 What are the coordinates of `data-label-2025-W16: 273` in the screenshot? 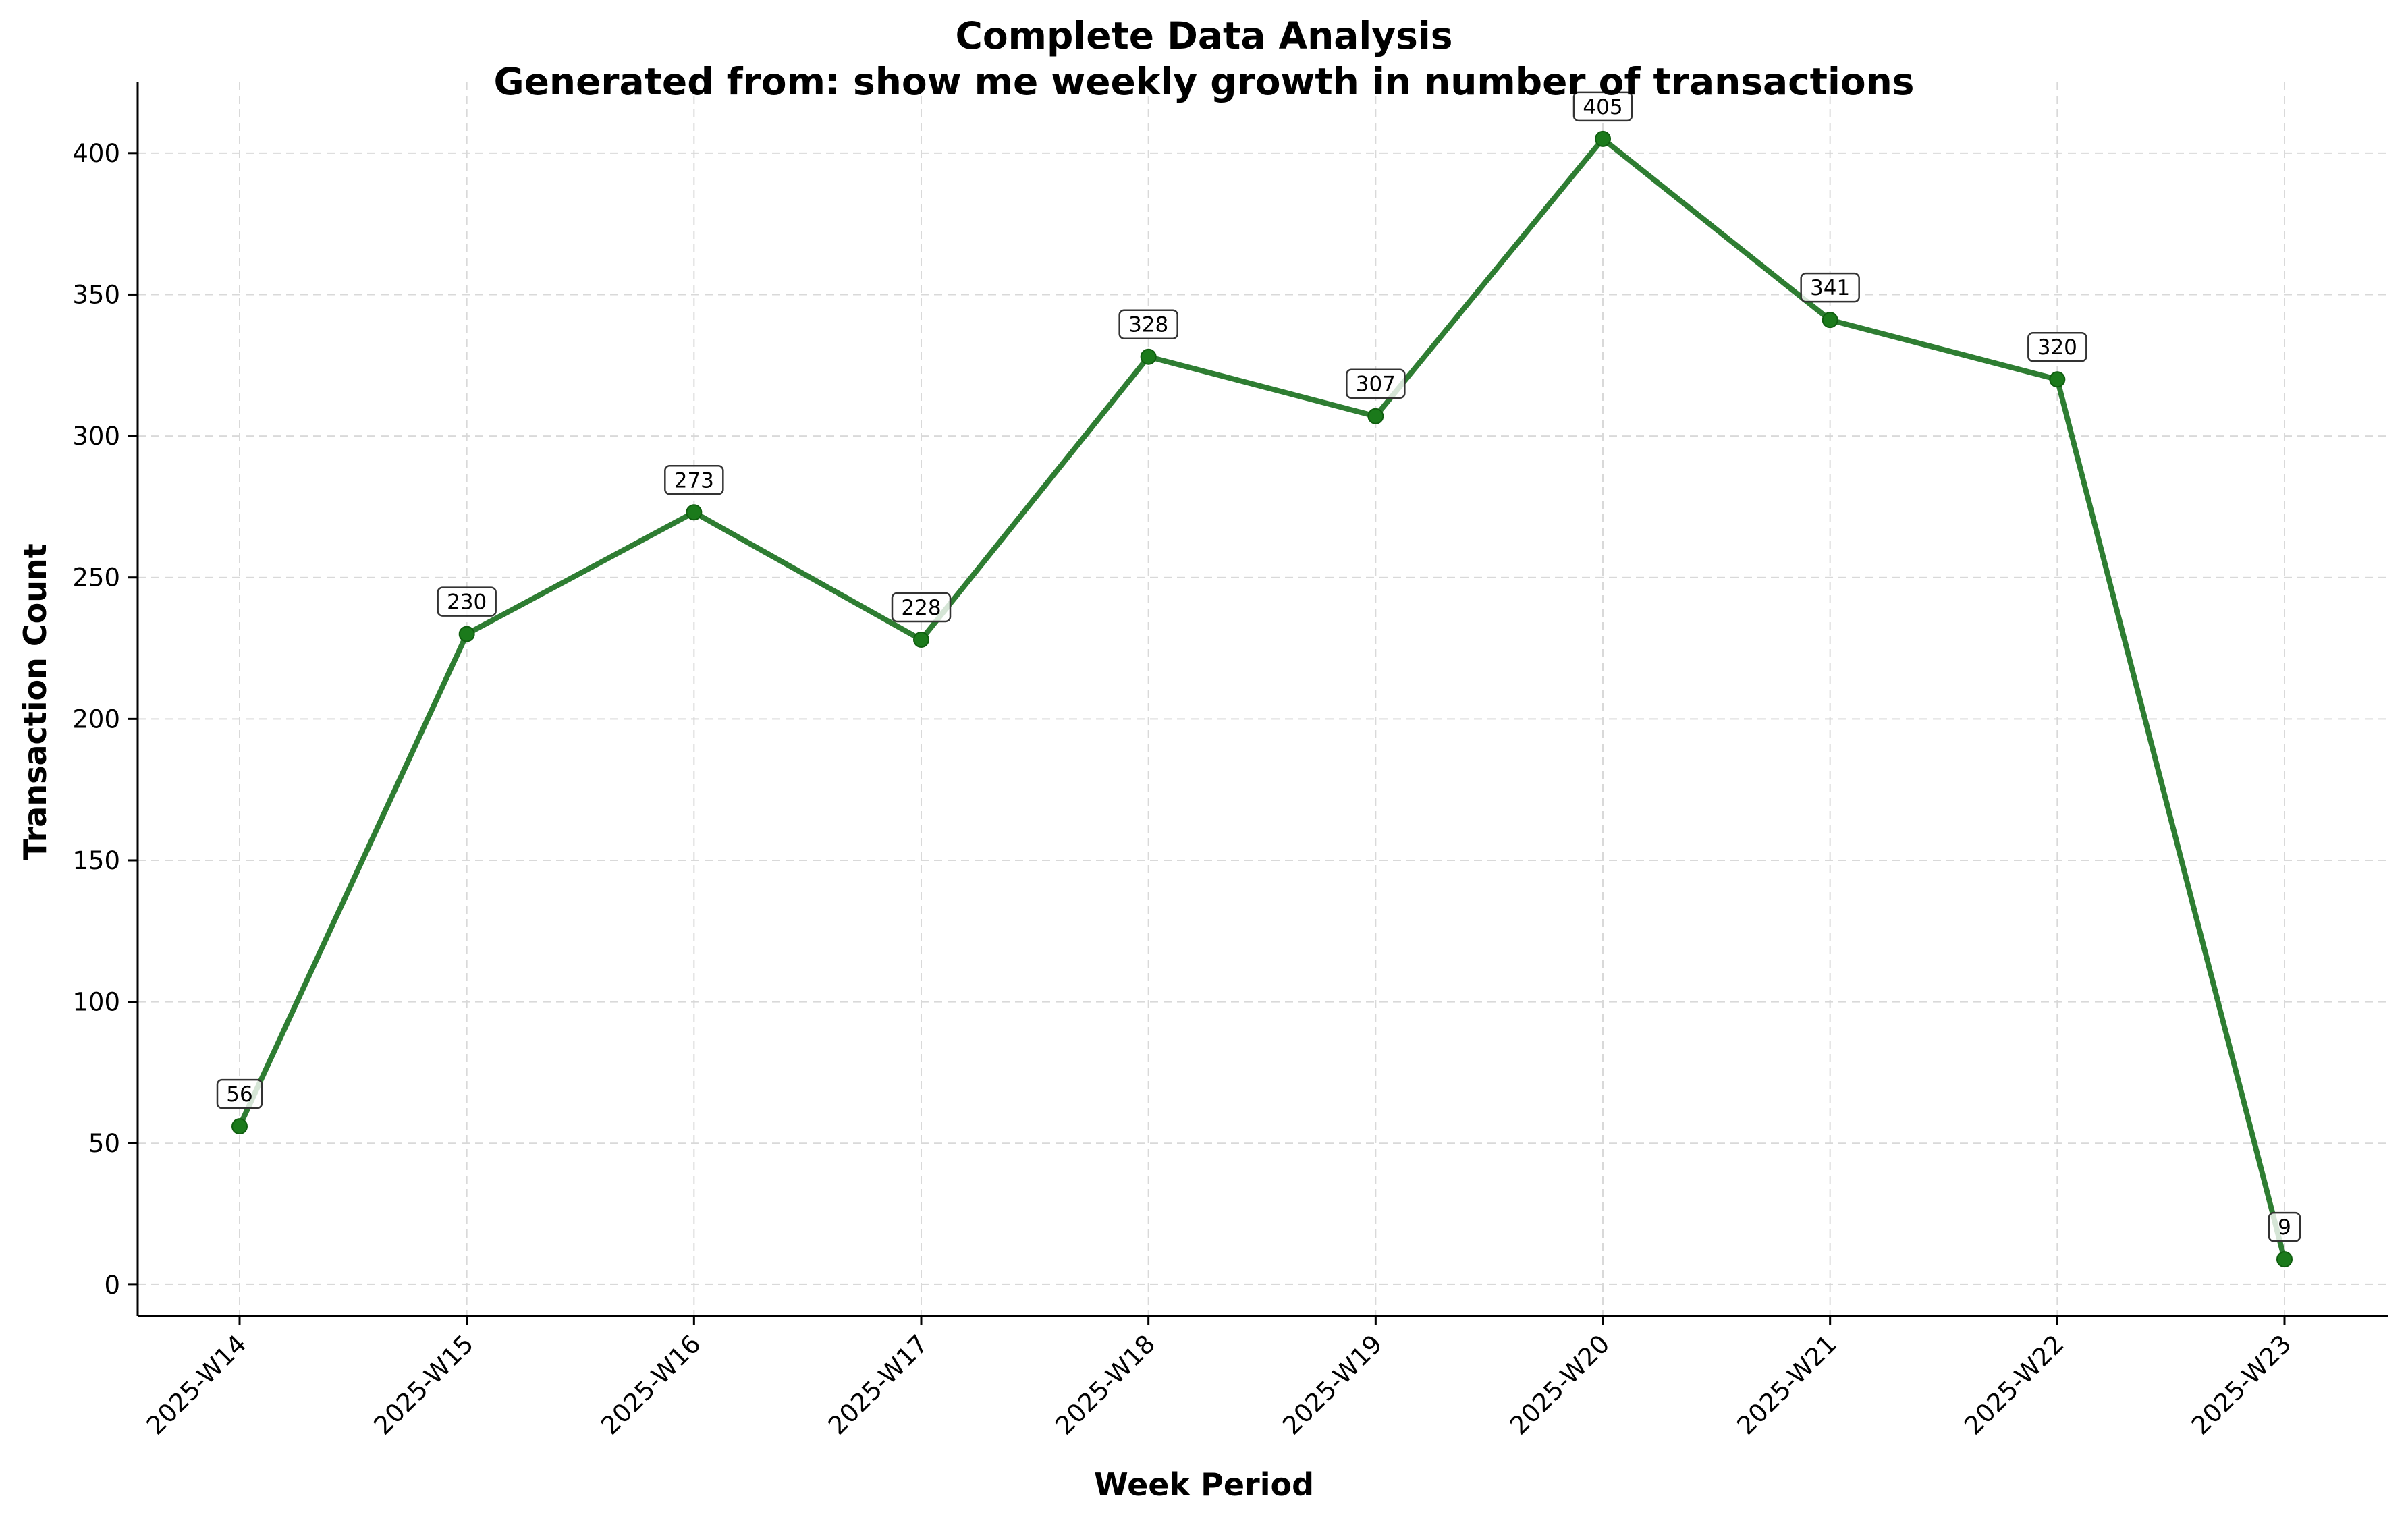 It's located at (694, 480).